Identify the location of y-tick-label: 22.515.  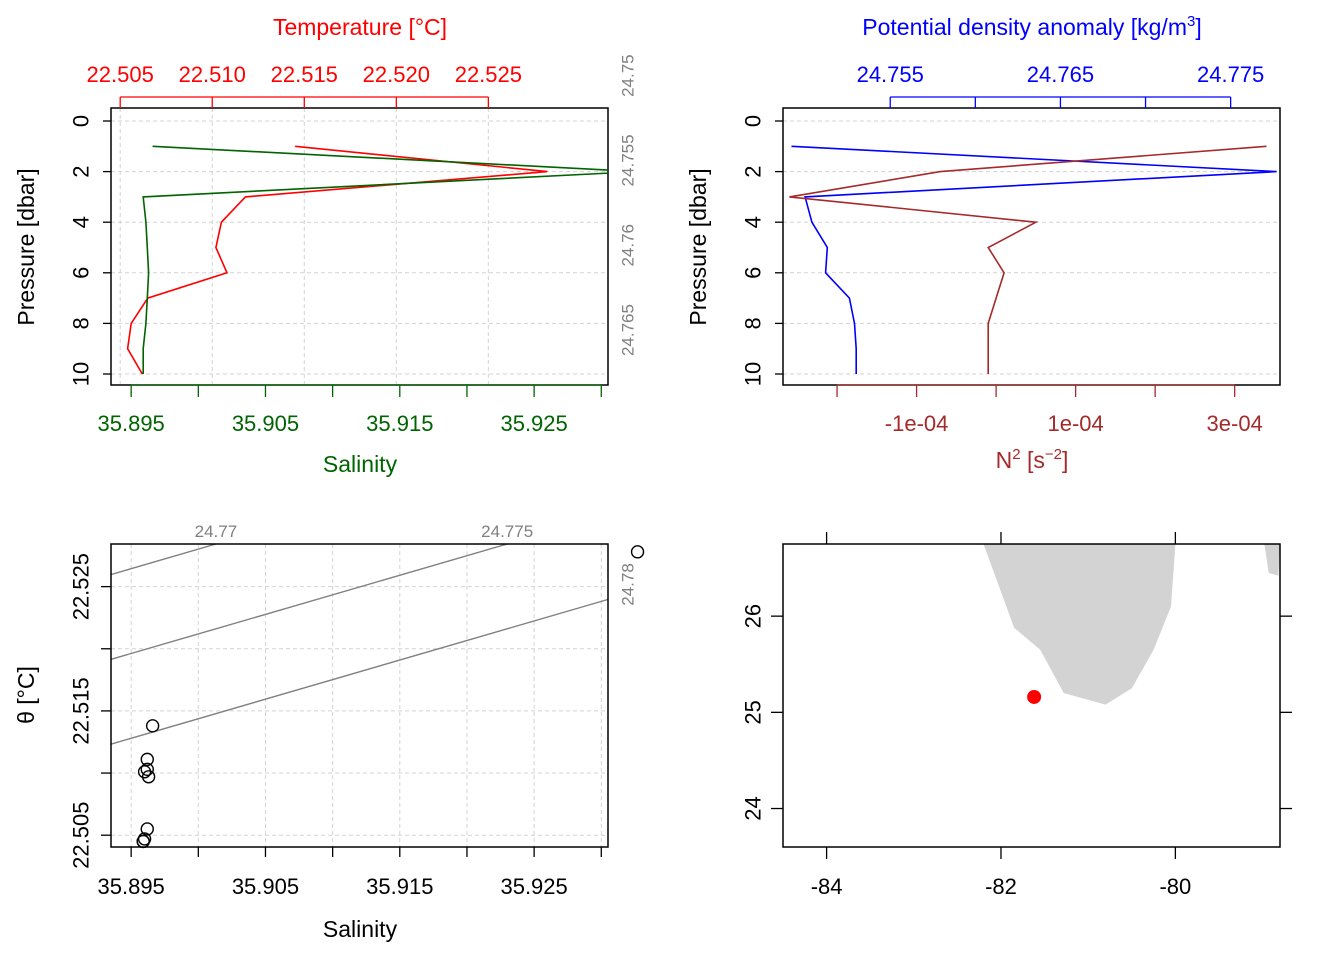
(81, 710).